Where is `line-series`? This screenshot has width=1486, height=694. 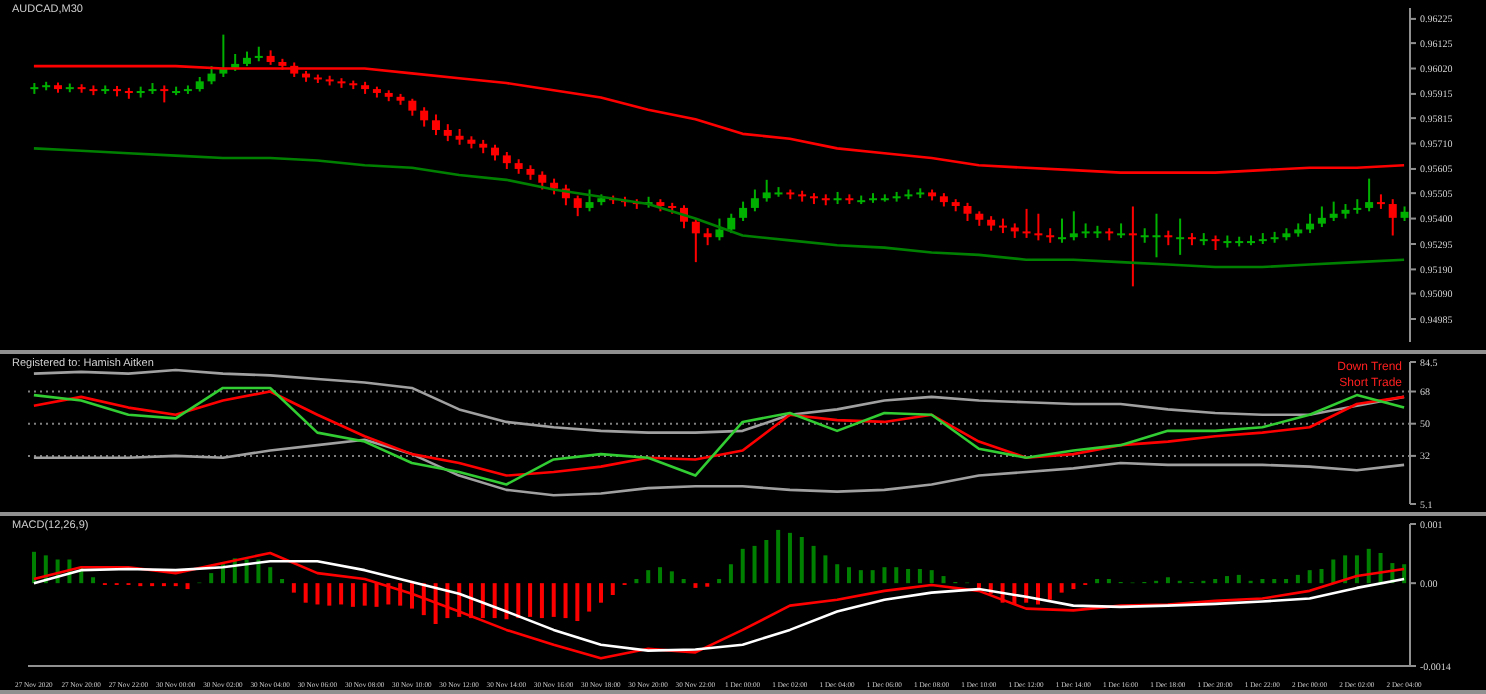 line-series is located at coordinates (719, 467).